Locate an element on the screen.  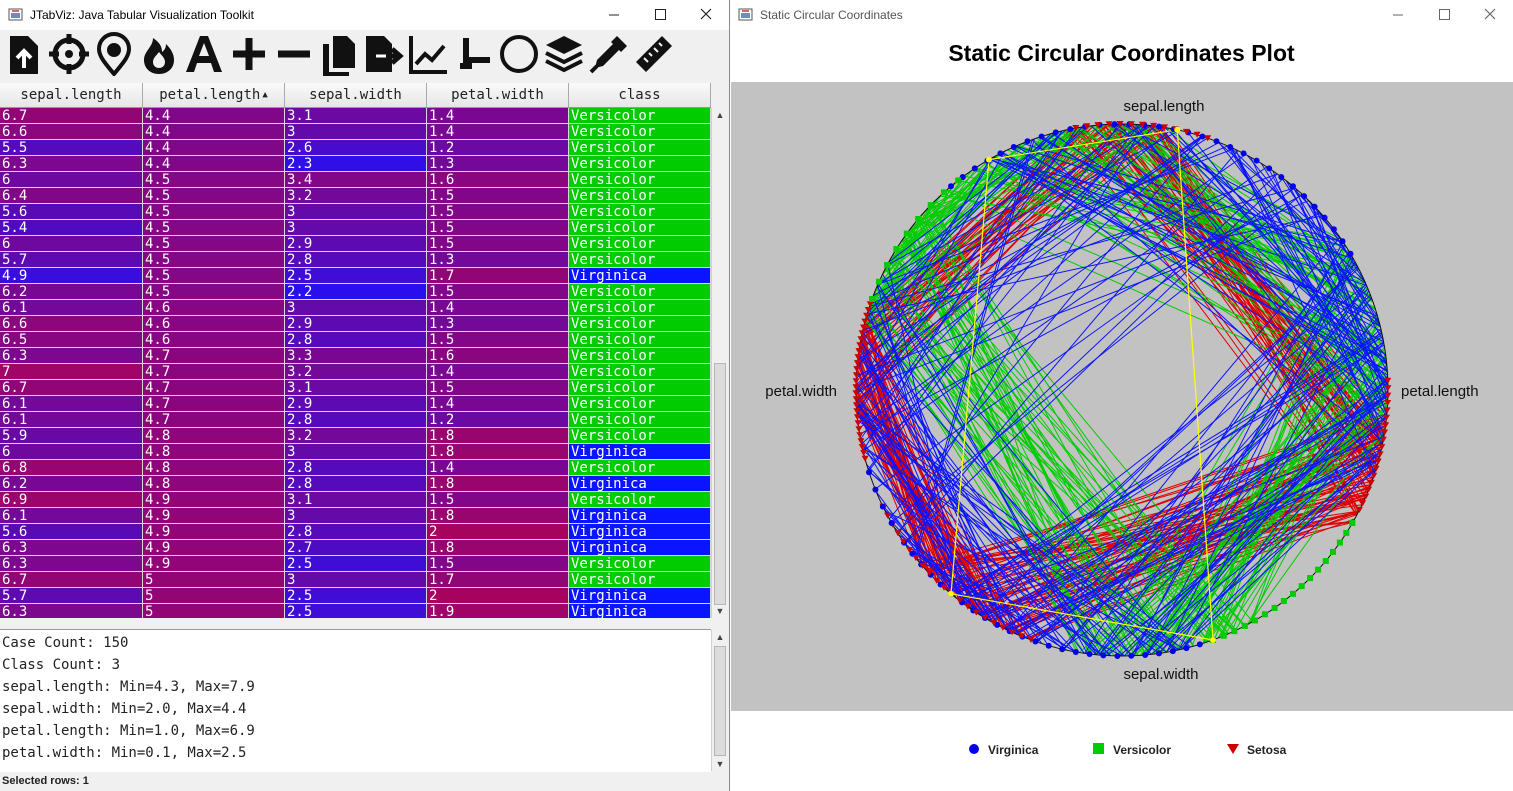
maximize-button is located at coordinates (660, 15).